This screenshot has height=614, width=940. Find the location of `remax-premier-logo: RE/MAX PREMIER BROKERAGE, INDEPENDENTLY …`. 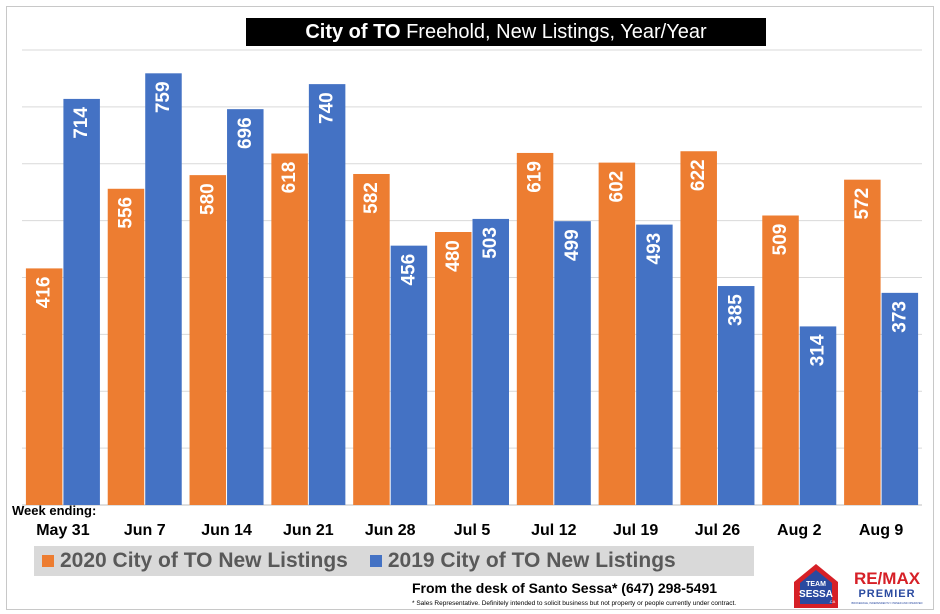

remax-premier-logo: RE/MAX PREMIER BROKERAGE, INDEPENDENTLY … is located at coordinates (887, 587).